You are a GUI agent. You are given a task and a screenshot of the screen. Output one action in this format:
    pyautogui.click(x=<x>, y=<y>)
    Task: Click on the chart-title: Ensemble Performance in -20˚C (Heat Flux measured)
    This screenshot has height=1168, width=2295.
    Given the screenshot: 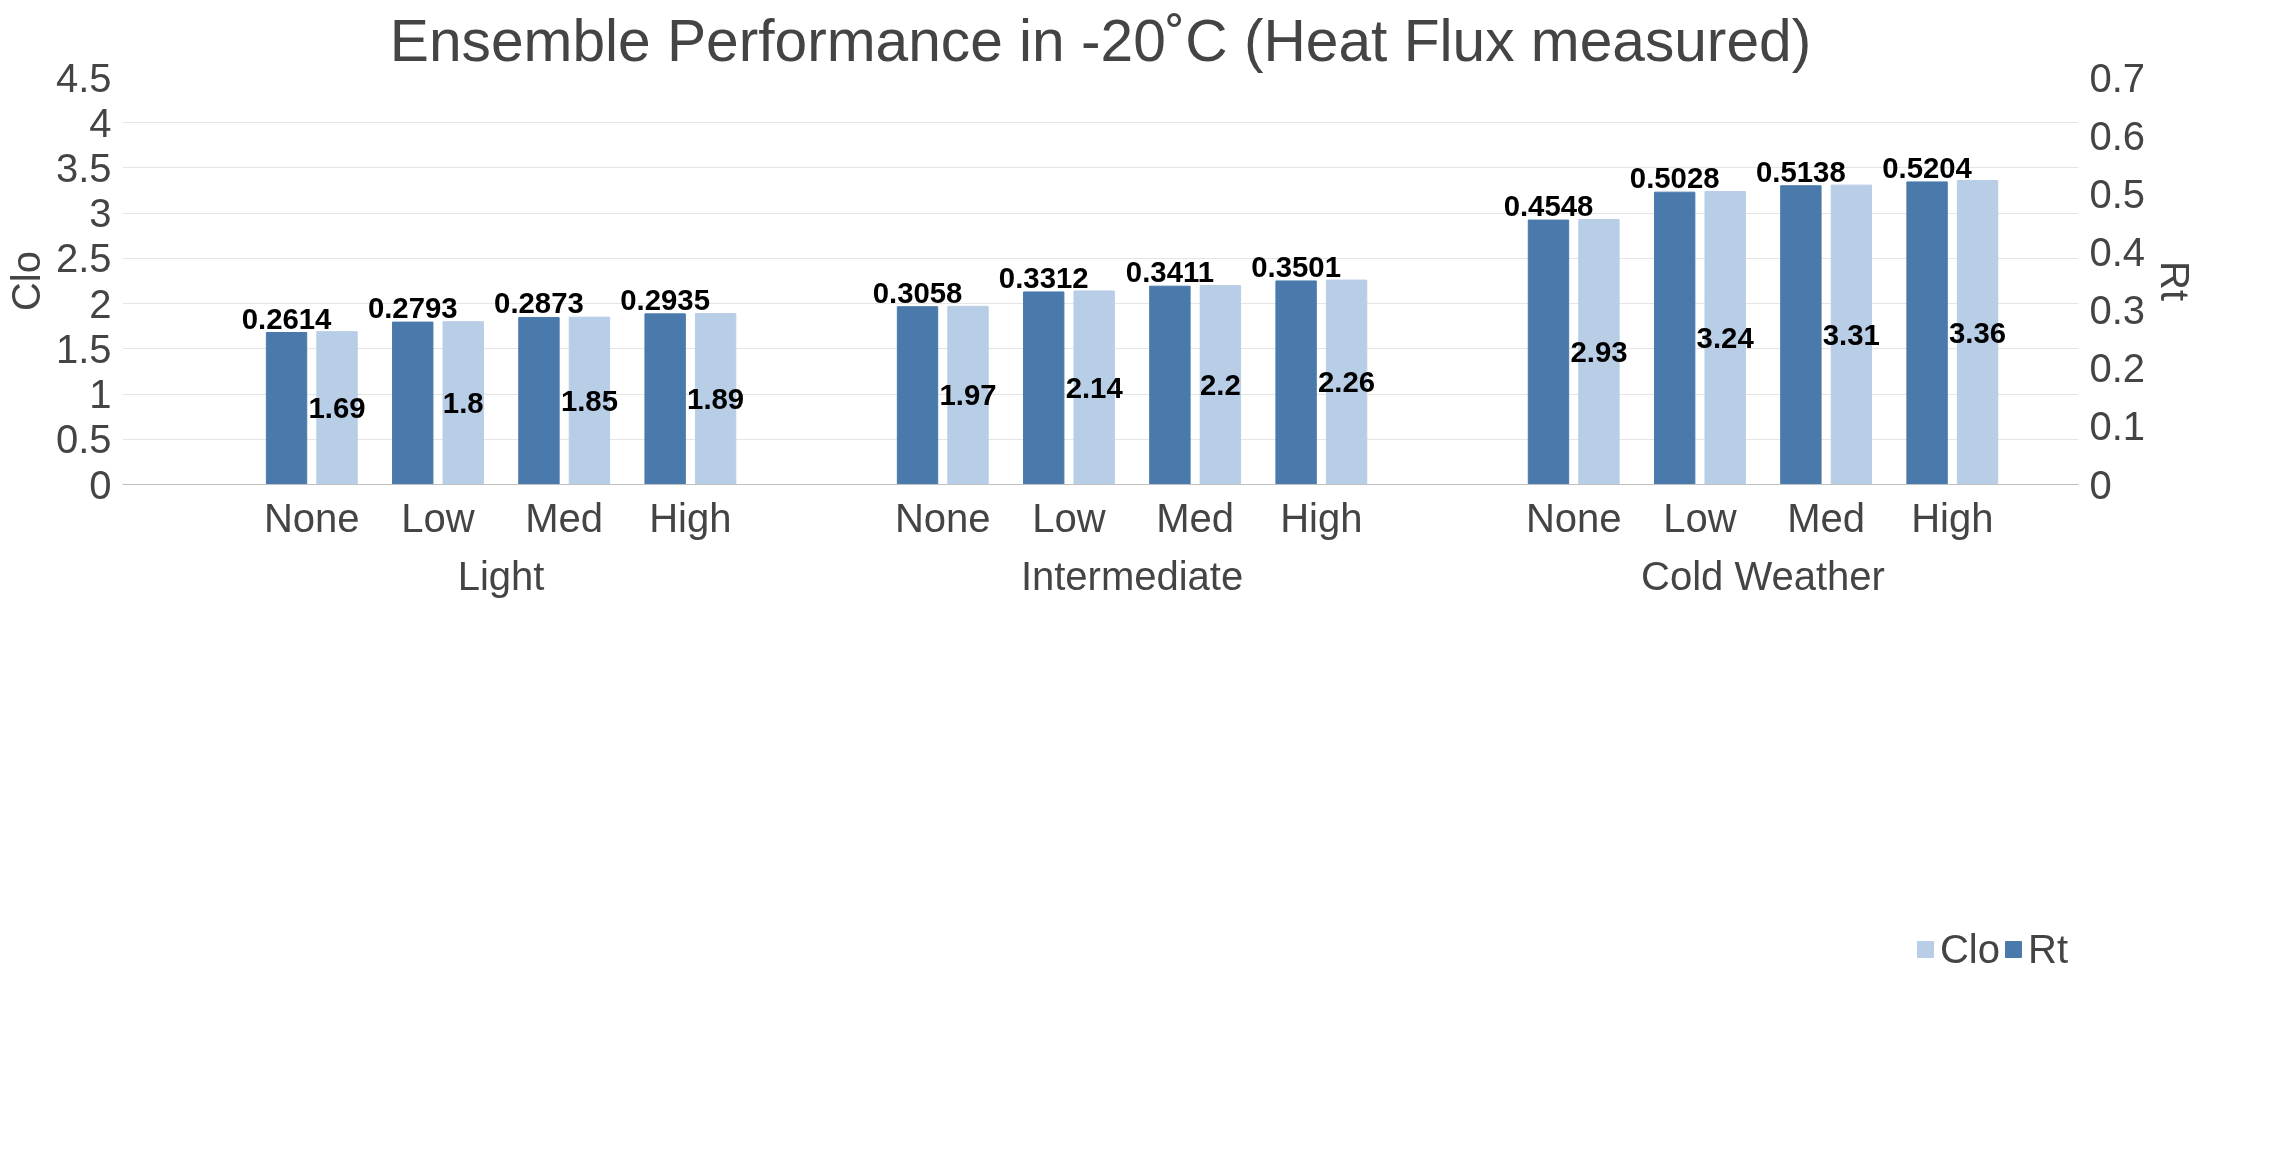 What is the action you would take?
    pyautogui.click(x=1100, y=40)
    